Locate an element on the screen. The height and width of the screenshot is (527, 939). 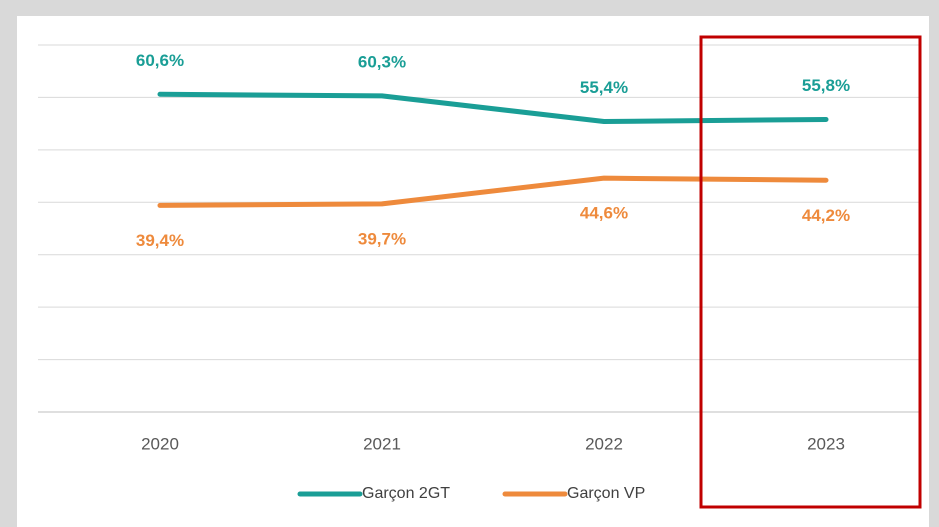
data-label: 60,6% is located at coordinates (160, 60).